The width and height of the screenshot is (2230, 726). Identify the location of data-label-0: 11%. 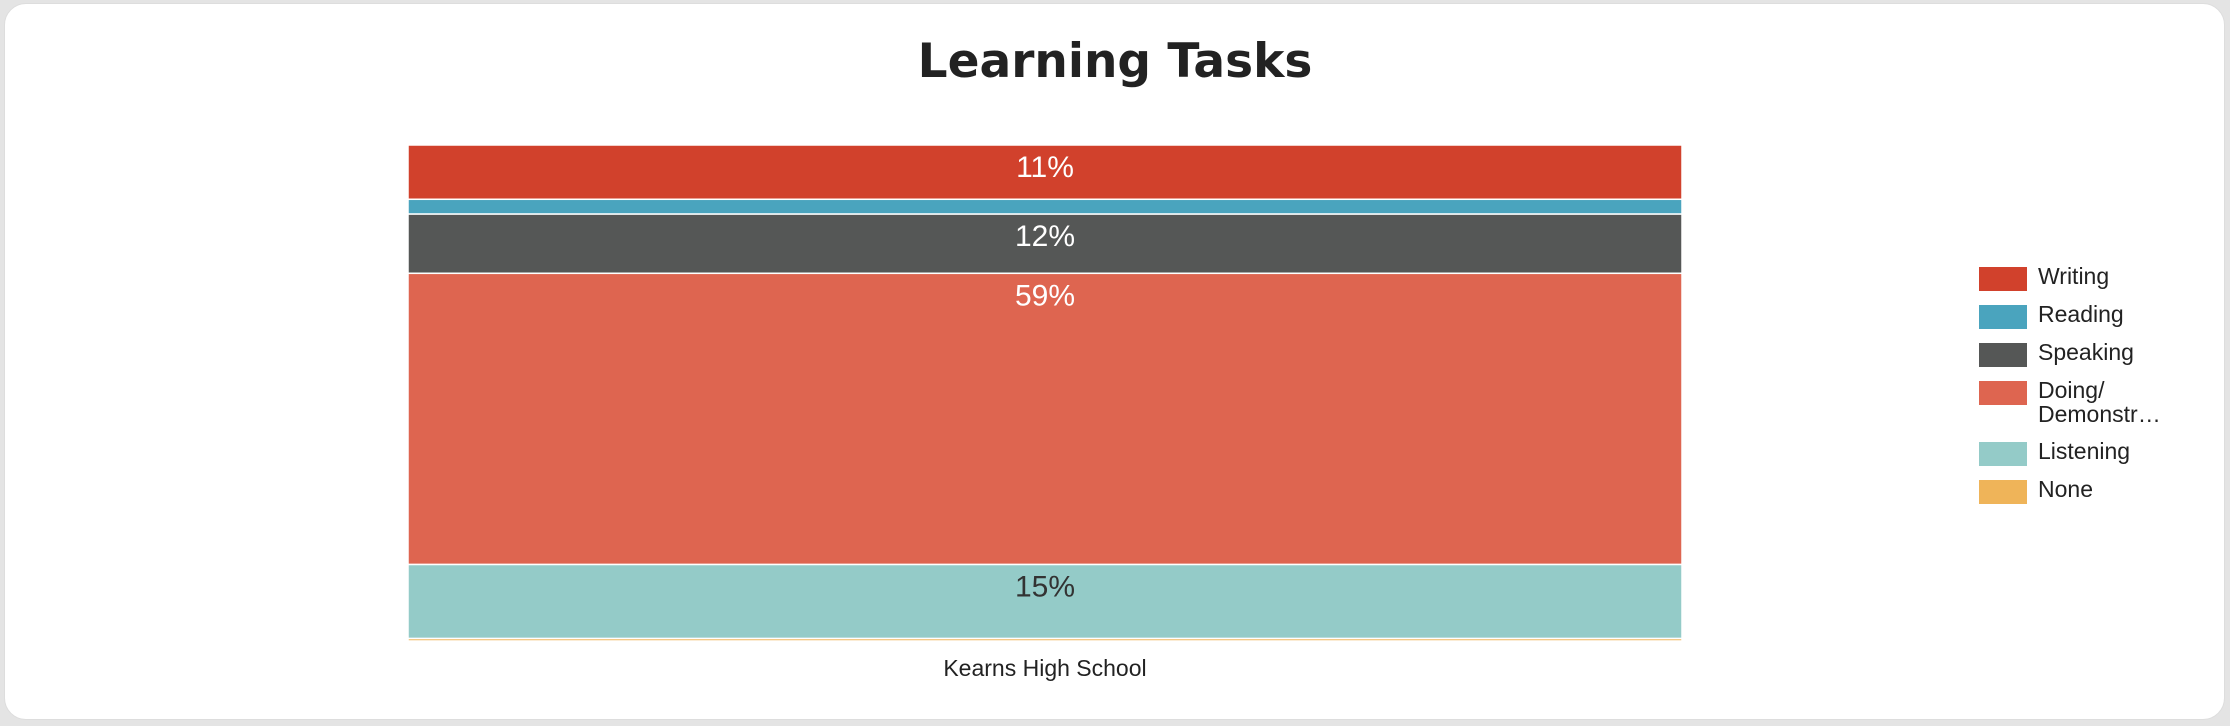
(1045, 167).